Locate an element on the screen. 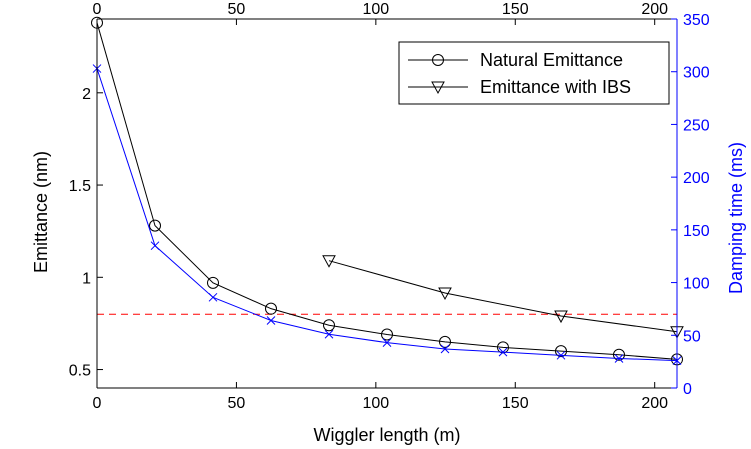 The image size is (751, 449). y-right-tick-label: 0 is located at coordinates (687, 389).